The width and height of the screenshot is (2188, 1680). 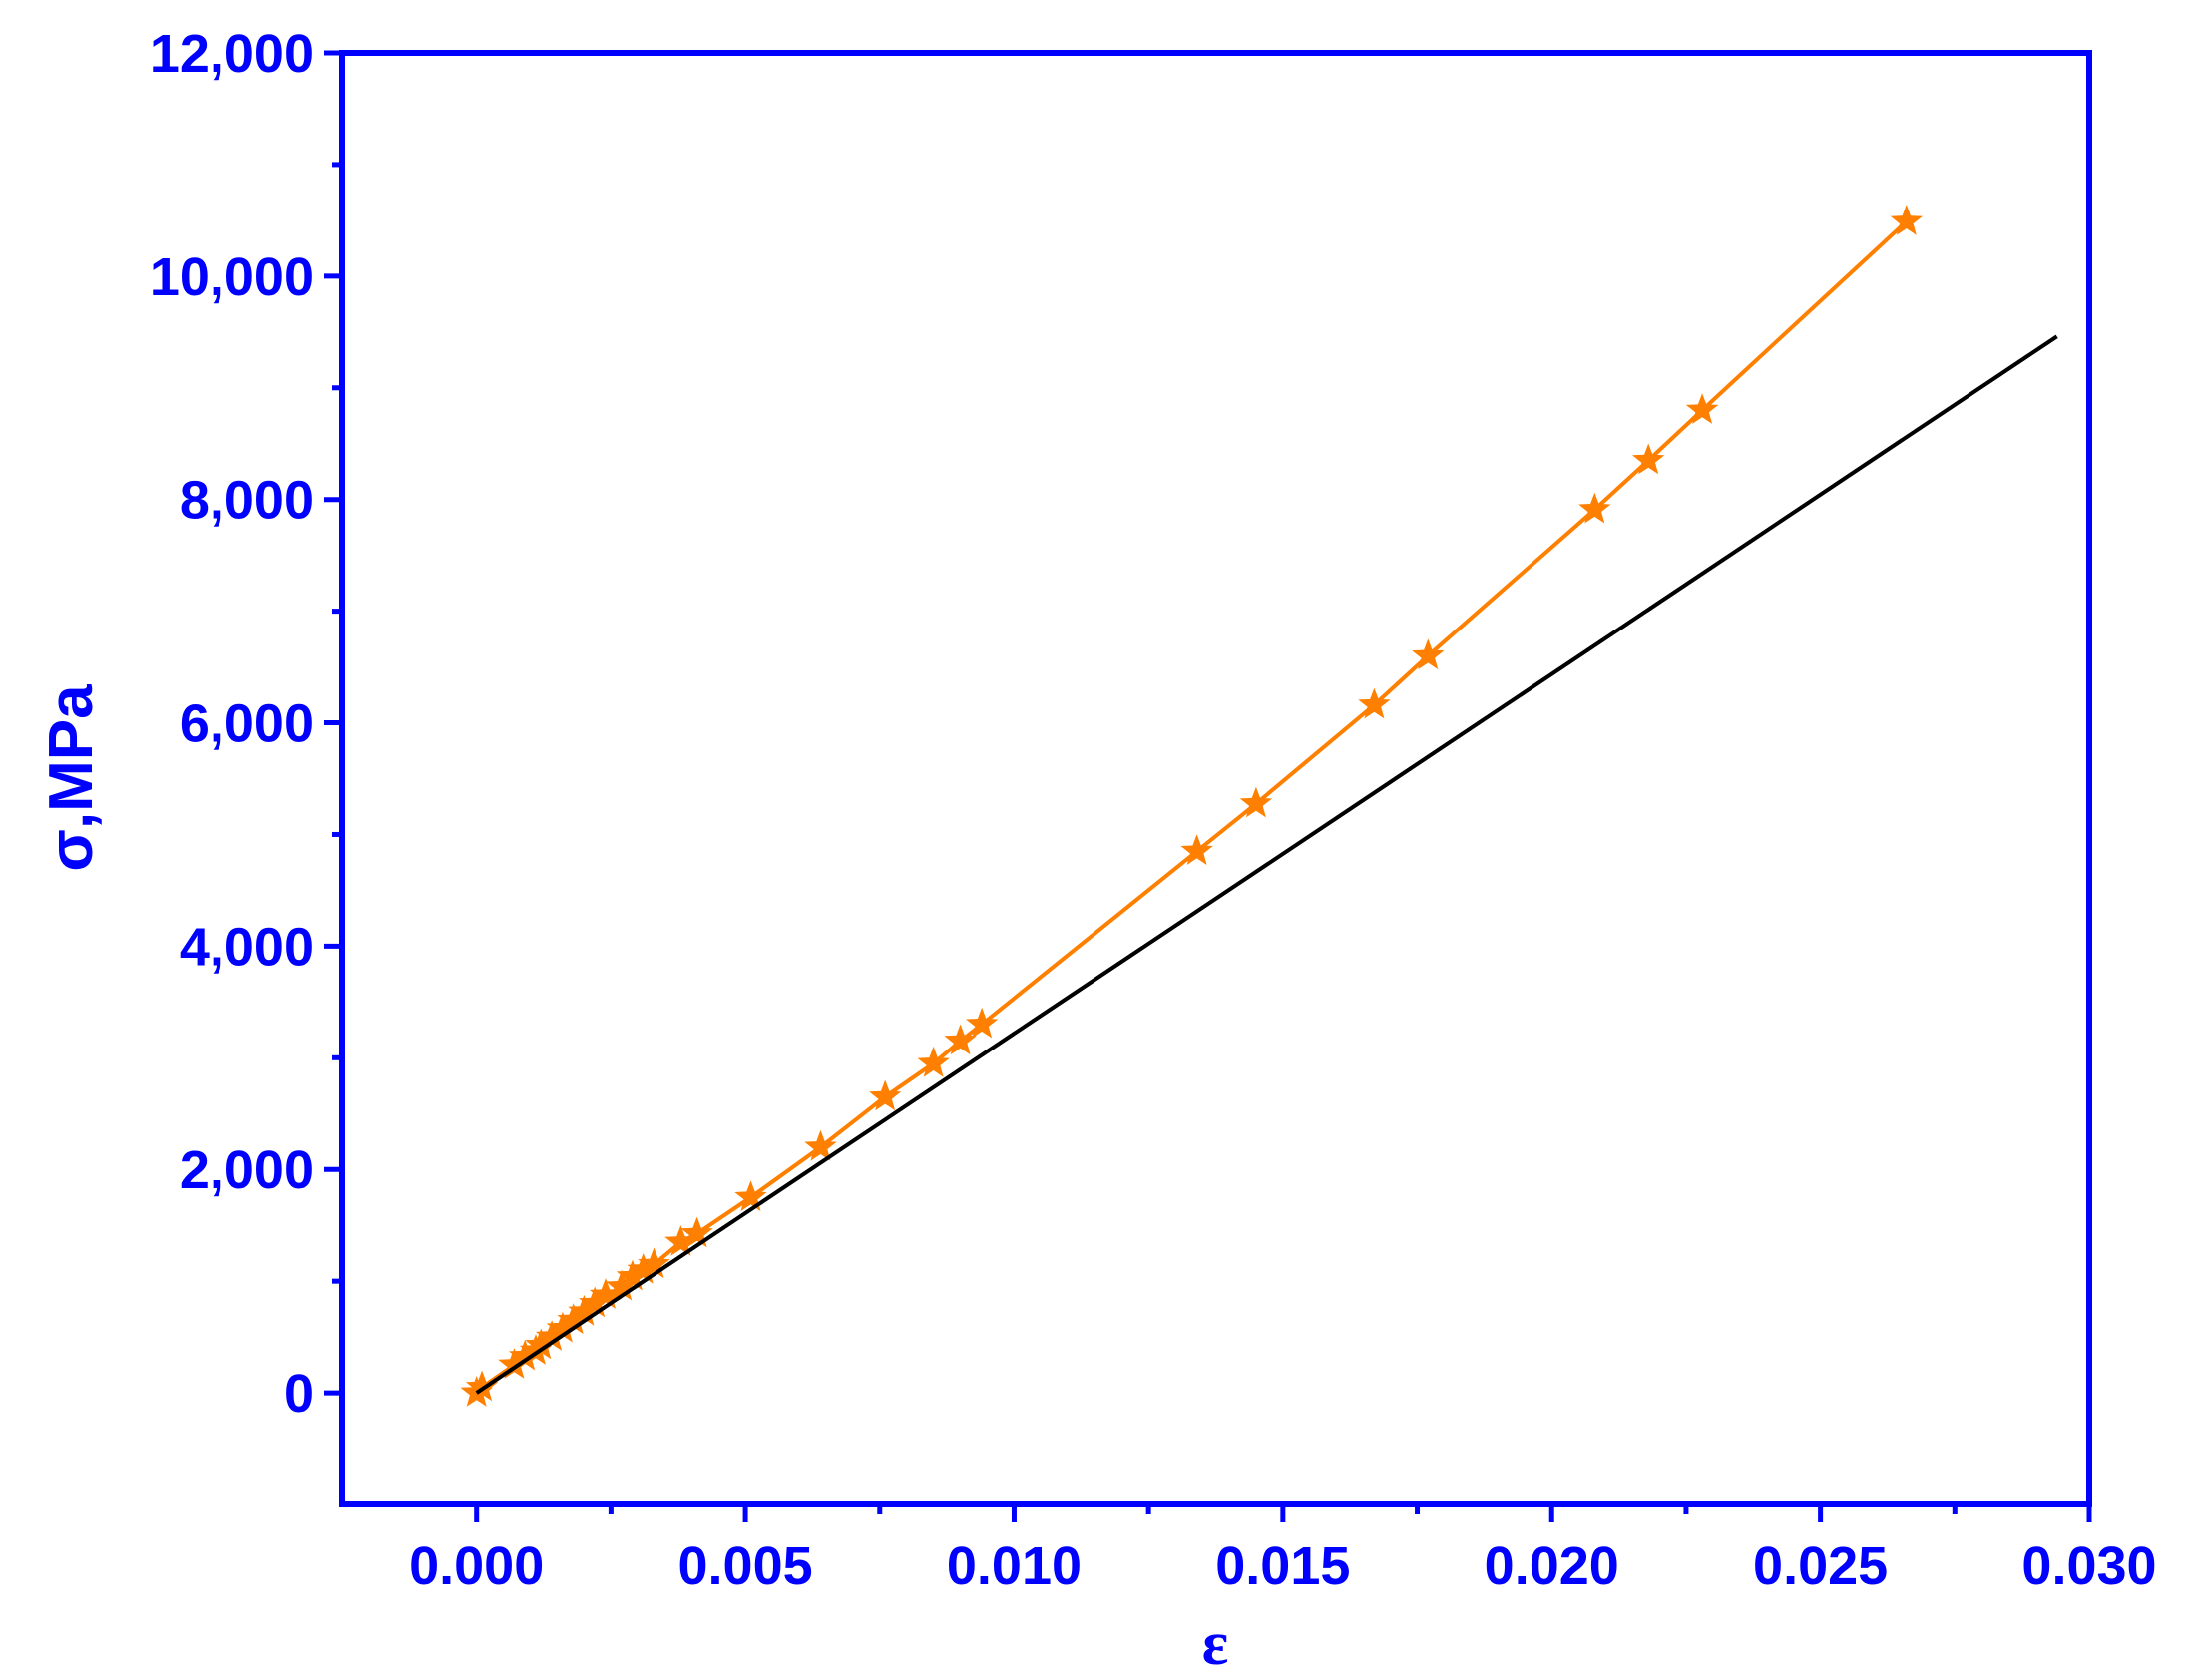 I want to click on y-tick-label: 12,000, so click(x=232, y=54).